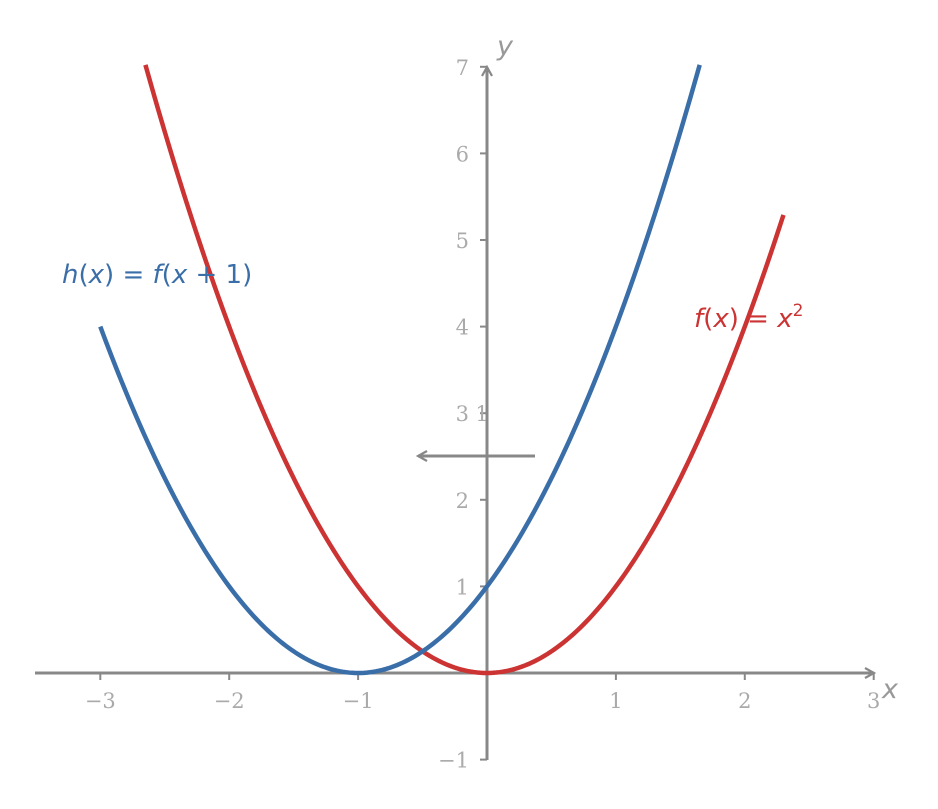 The height and width of the screenshot is (809, 938). Describe the element at coordinates (462, 328) in the screenshot. I see `y-tick-label: 4` at that location.